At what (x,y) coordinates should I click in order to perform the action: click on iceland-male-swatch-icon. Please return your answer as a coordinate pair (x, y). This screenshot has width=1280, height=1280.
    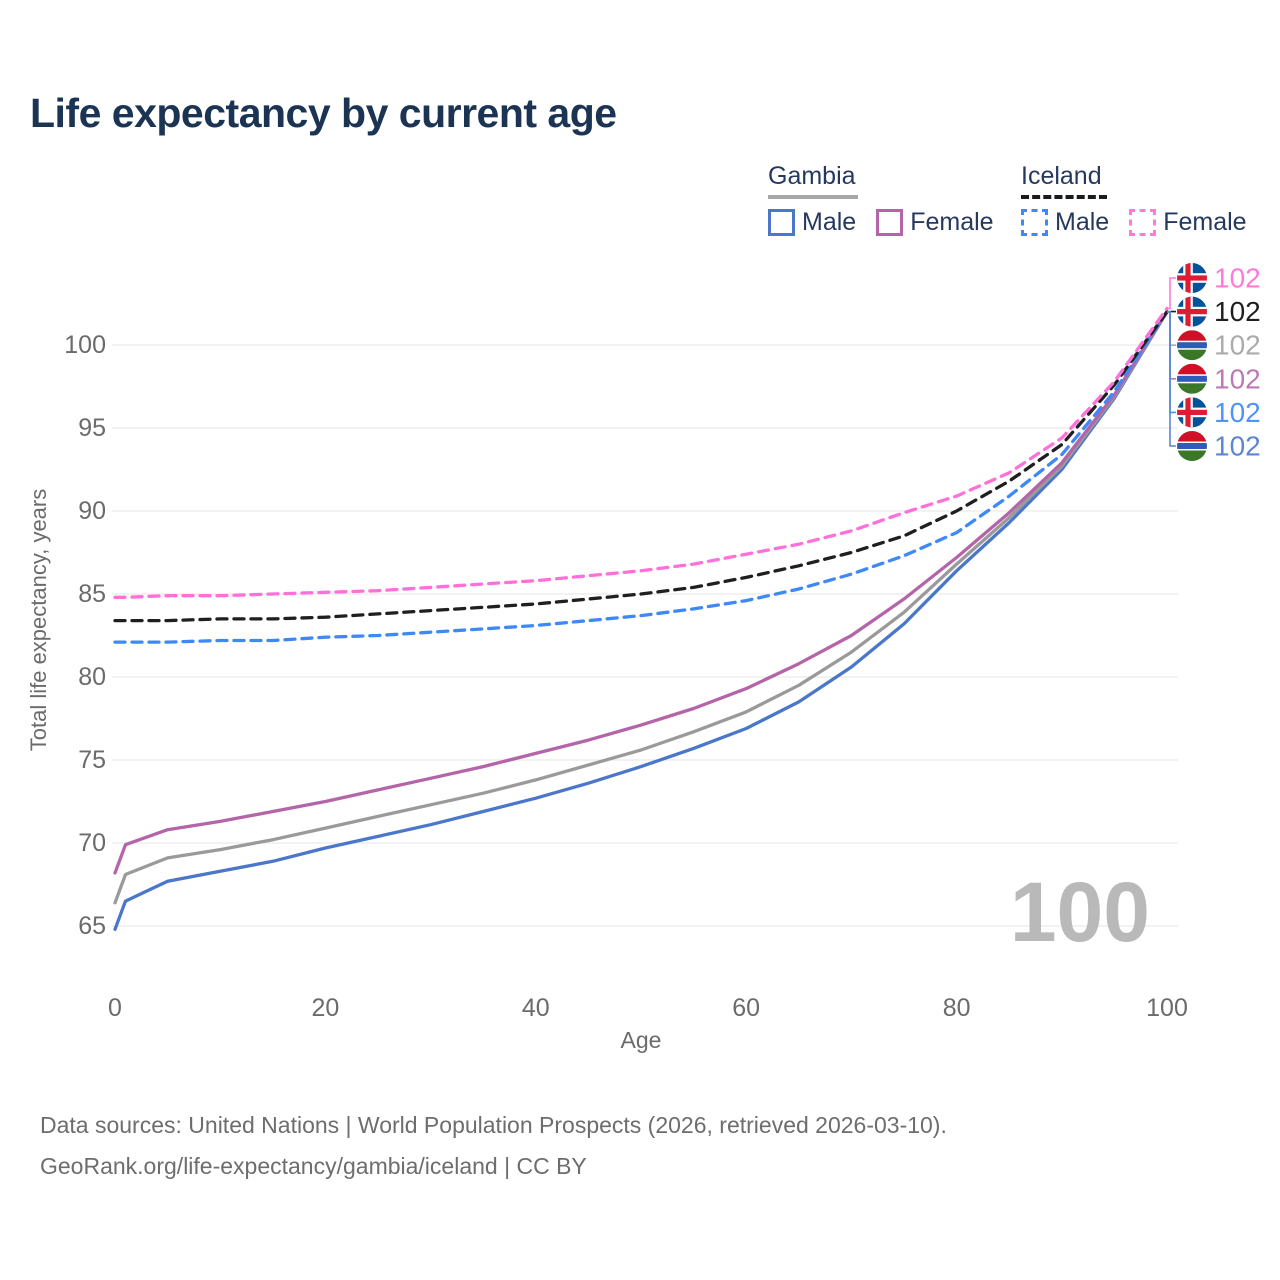
    Looking at the image, I should click on (1034, 222).